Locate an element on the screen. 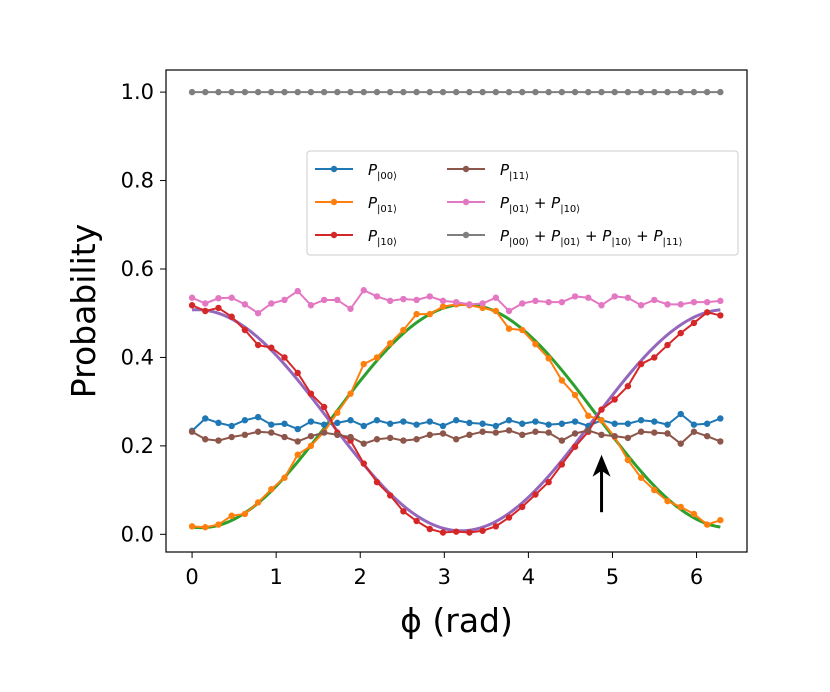 The height and width of the screenshot is (692, 830). x-tick-label: 3 is located at coordinates (444, 577).